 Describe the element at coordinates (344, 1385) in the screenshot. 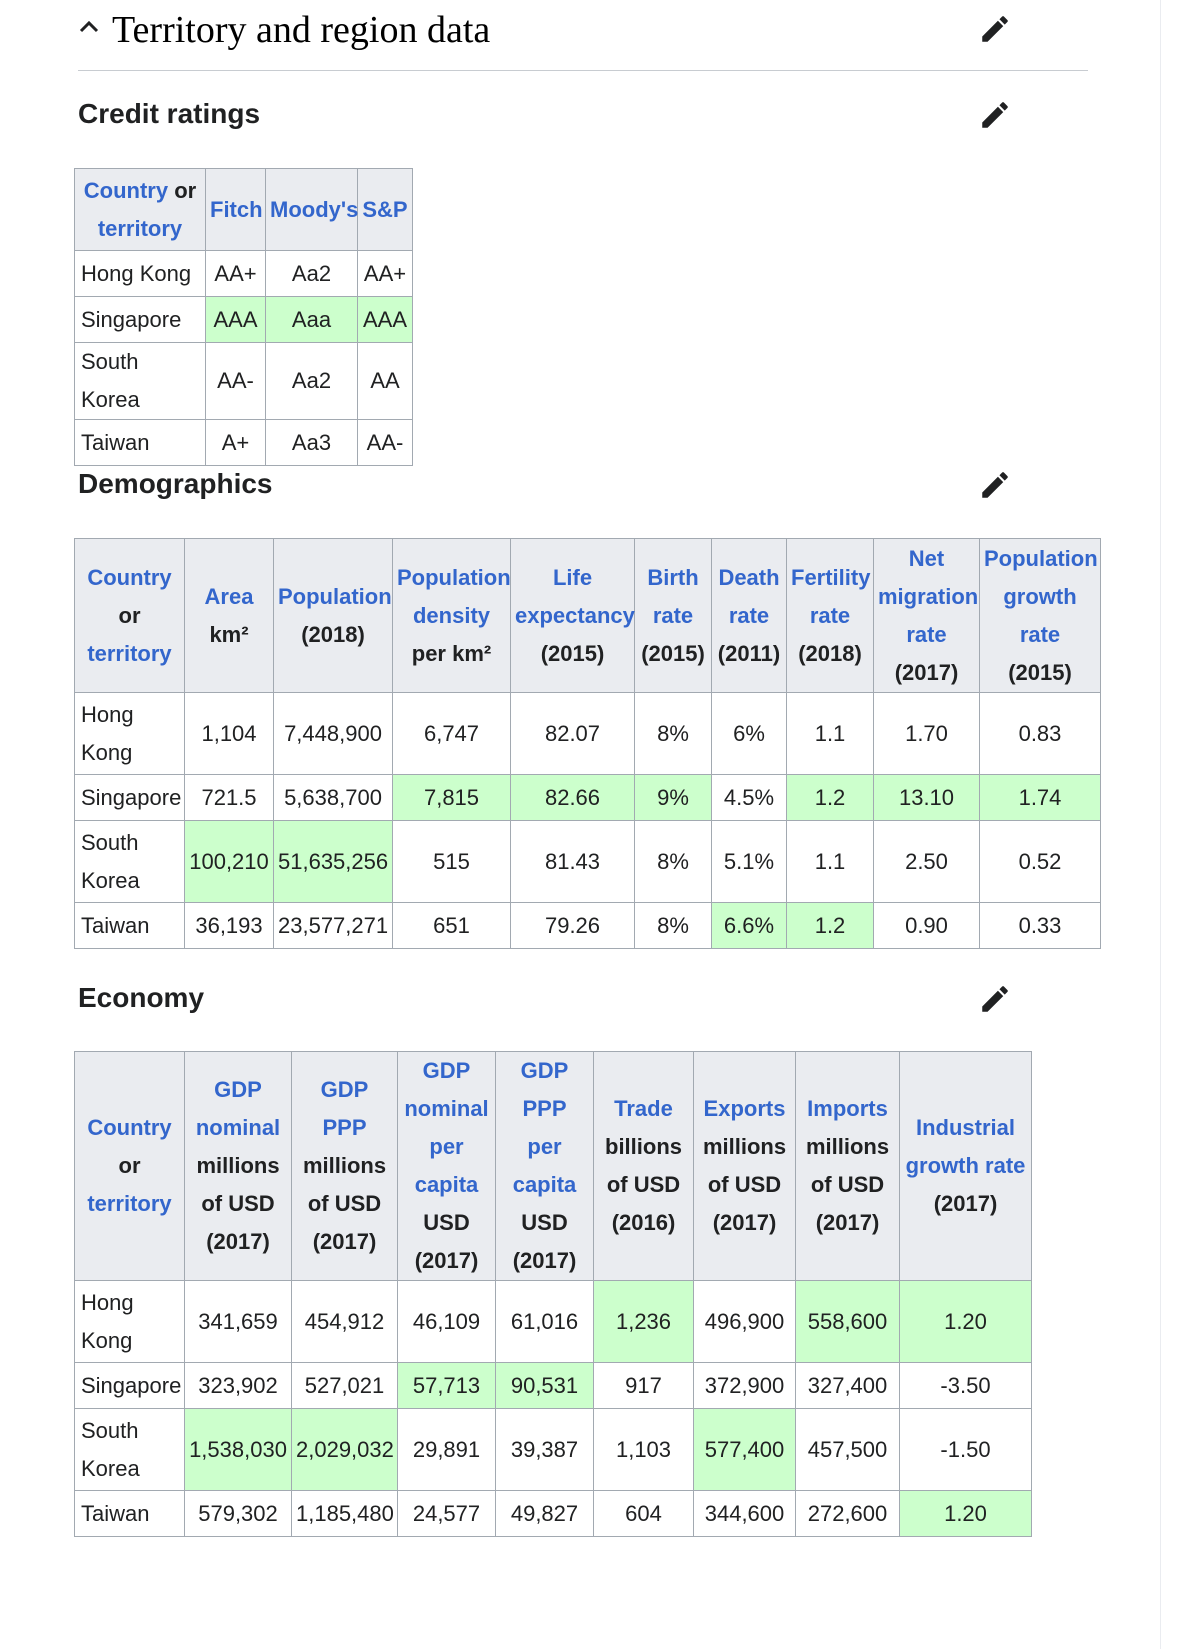

I see `cell-gdp-ppp: 527,021` at that location.